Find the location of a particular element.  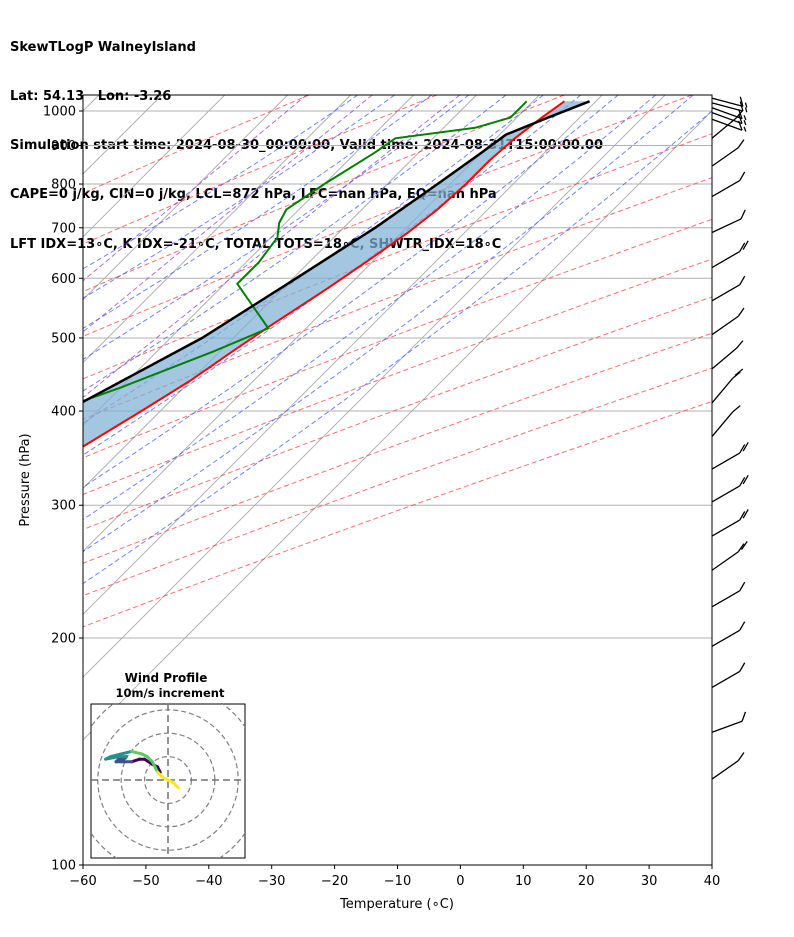

y-tick-label: 300 is located at coordinates (63, 506).